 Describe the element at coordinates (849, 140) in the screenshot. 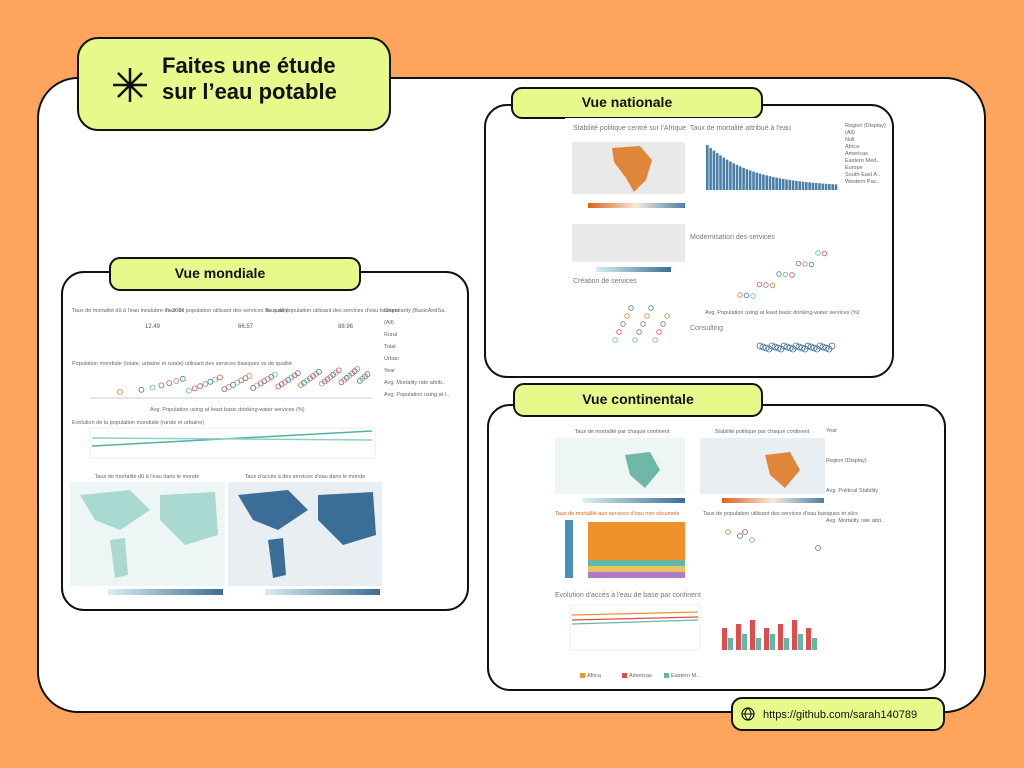

I see `filter-label: Null` at that location.